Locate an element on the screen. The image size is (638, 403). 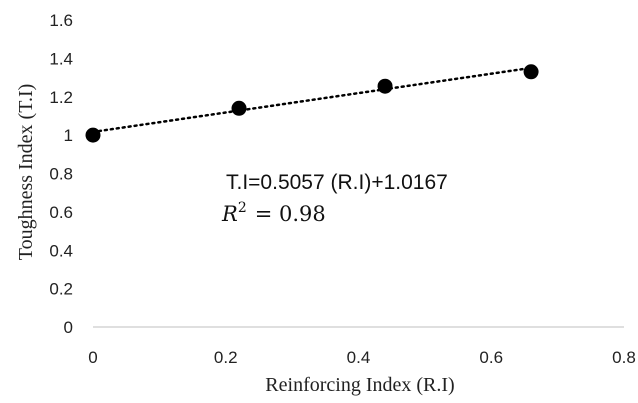
r-squared-label: R2 = 0.98 is located at coordinates (273, 213).